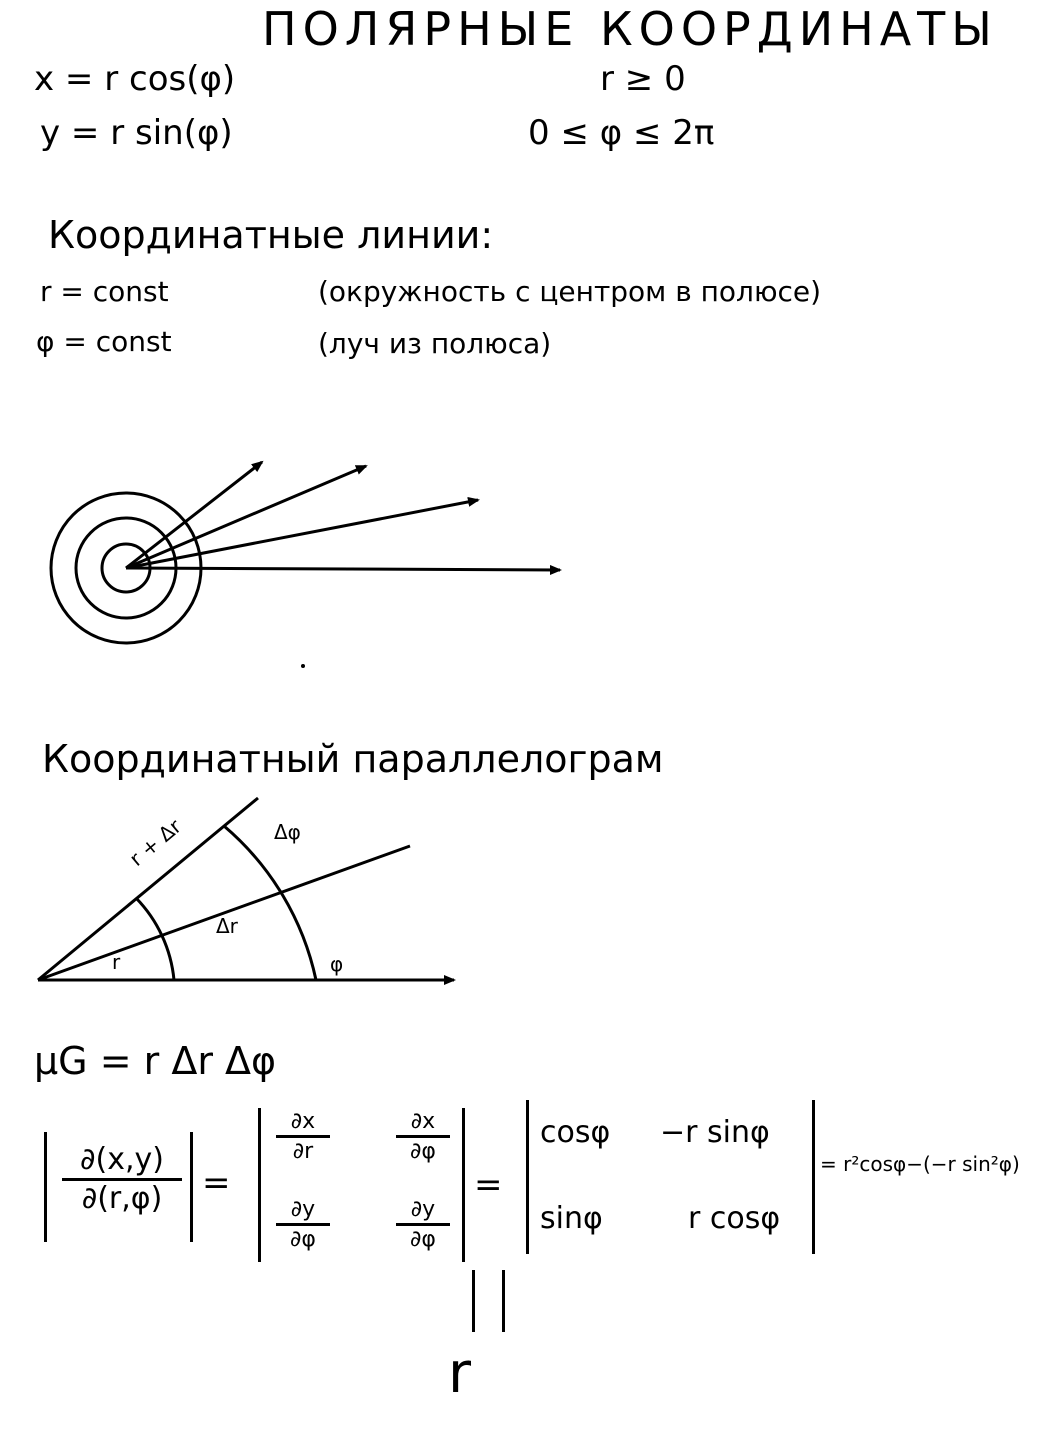  What do you see at coordinates (287, 832) in the screenshot?
I see `label-delta-phi: Δφ` at bounding box center [287, 832].